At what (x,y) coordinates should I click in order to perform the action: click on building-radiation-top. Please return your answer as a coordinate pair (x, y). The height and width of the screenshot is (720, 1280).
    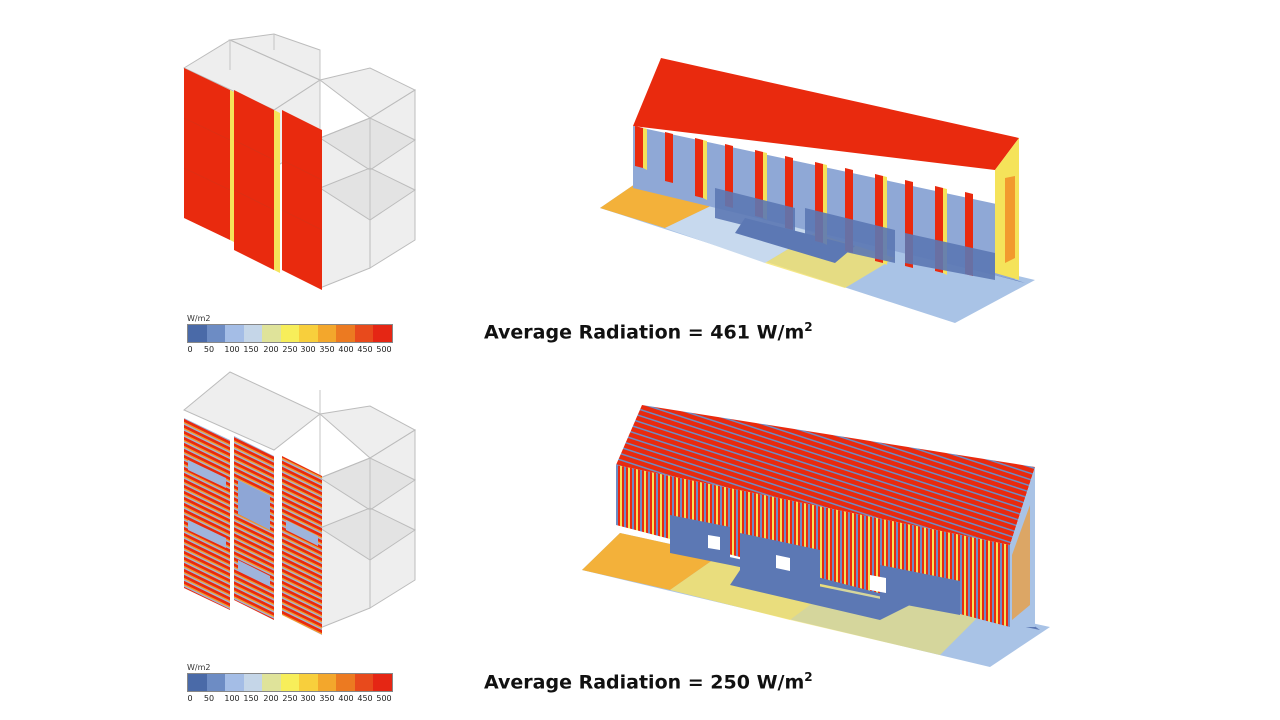
    Looking at the image, I should click on (817, 192).